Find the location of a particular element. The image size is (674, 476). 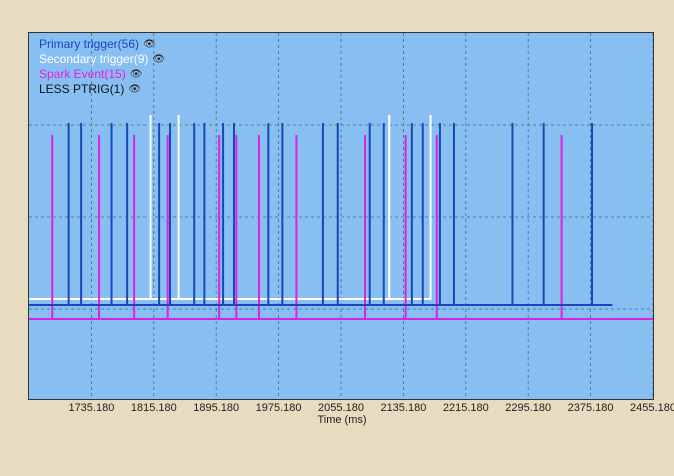

legend-item-less-ptrig: LESS PTRIG(1) 👁 is located at coordinates (102, 89).